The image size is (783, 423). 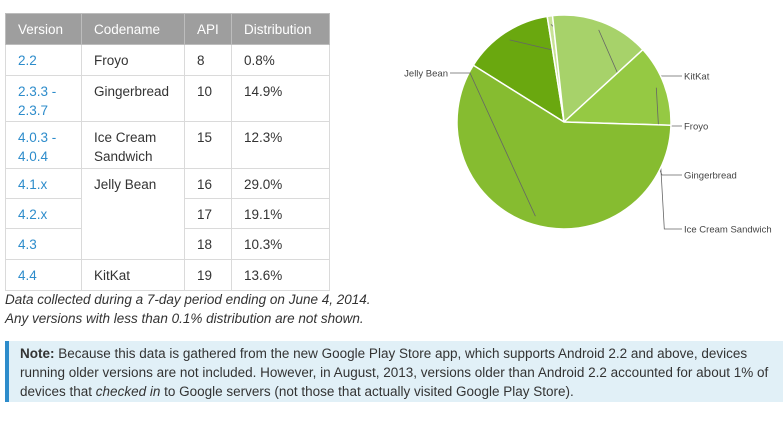 What do you see at coordinates (280, 29) in the screenshot?
I see `header-distribution: Distribution` at bounding box center [280, 29].